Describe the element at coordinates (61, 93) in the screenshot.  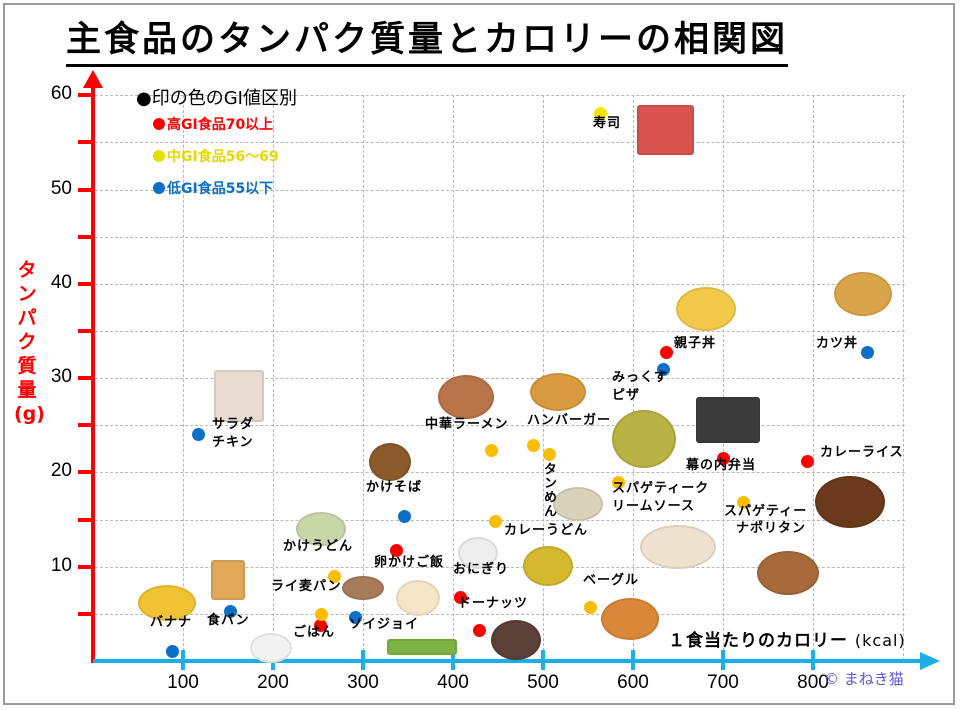
I see `y-tick-label: 60` at that location.